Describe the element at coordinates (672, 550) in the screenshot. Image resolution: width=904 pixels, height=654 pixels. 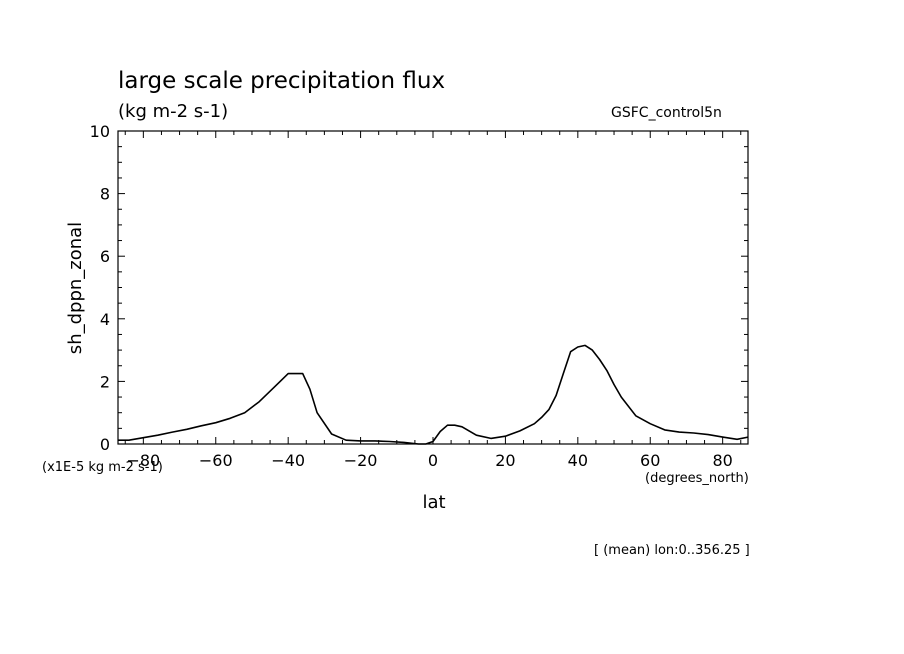
I see `averaging-footer: [ (mean) lon:0..356.25 ]` at that location.